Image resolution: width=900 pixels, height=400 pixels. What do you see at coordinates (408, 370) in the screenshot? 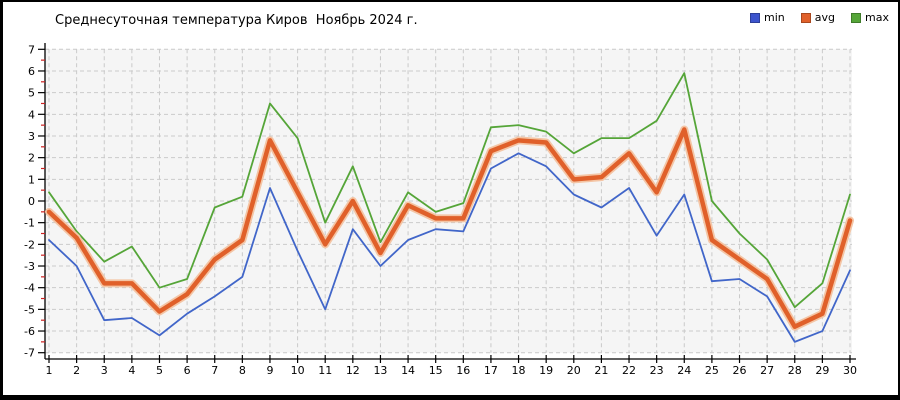
I see `svg-text: 14` at bounding box center [408, 370].